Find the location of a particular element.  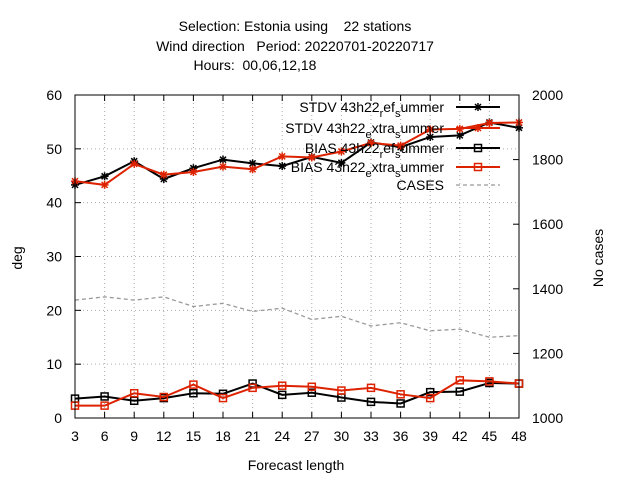

y-tick-label: 20 is located at coordinates (54, 310).